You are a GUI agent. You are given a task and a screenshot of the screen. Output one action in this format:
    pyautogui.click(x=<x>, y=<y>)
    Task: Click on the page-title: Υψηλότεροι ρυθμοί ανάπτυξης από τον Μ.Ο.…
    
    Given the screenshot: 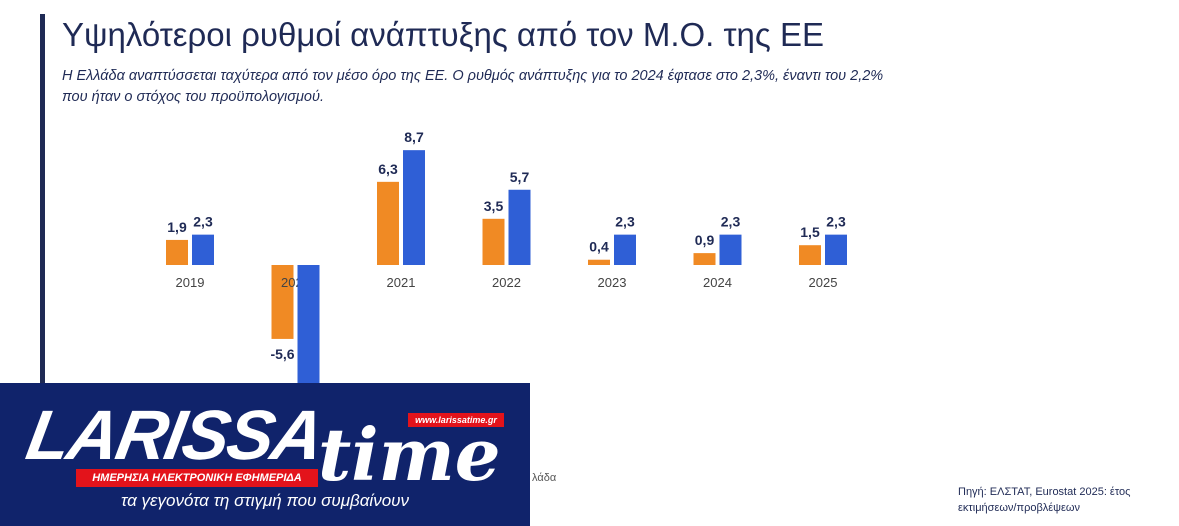 What is the action you would take?
    pyautogui.click(x=443, y=34)
    